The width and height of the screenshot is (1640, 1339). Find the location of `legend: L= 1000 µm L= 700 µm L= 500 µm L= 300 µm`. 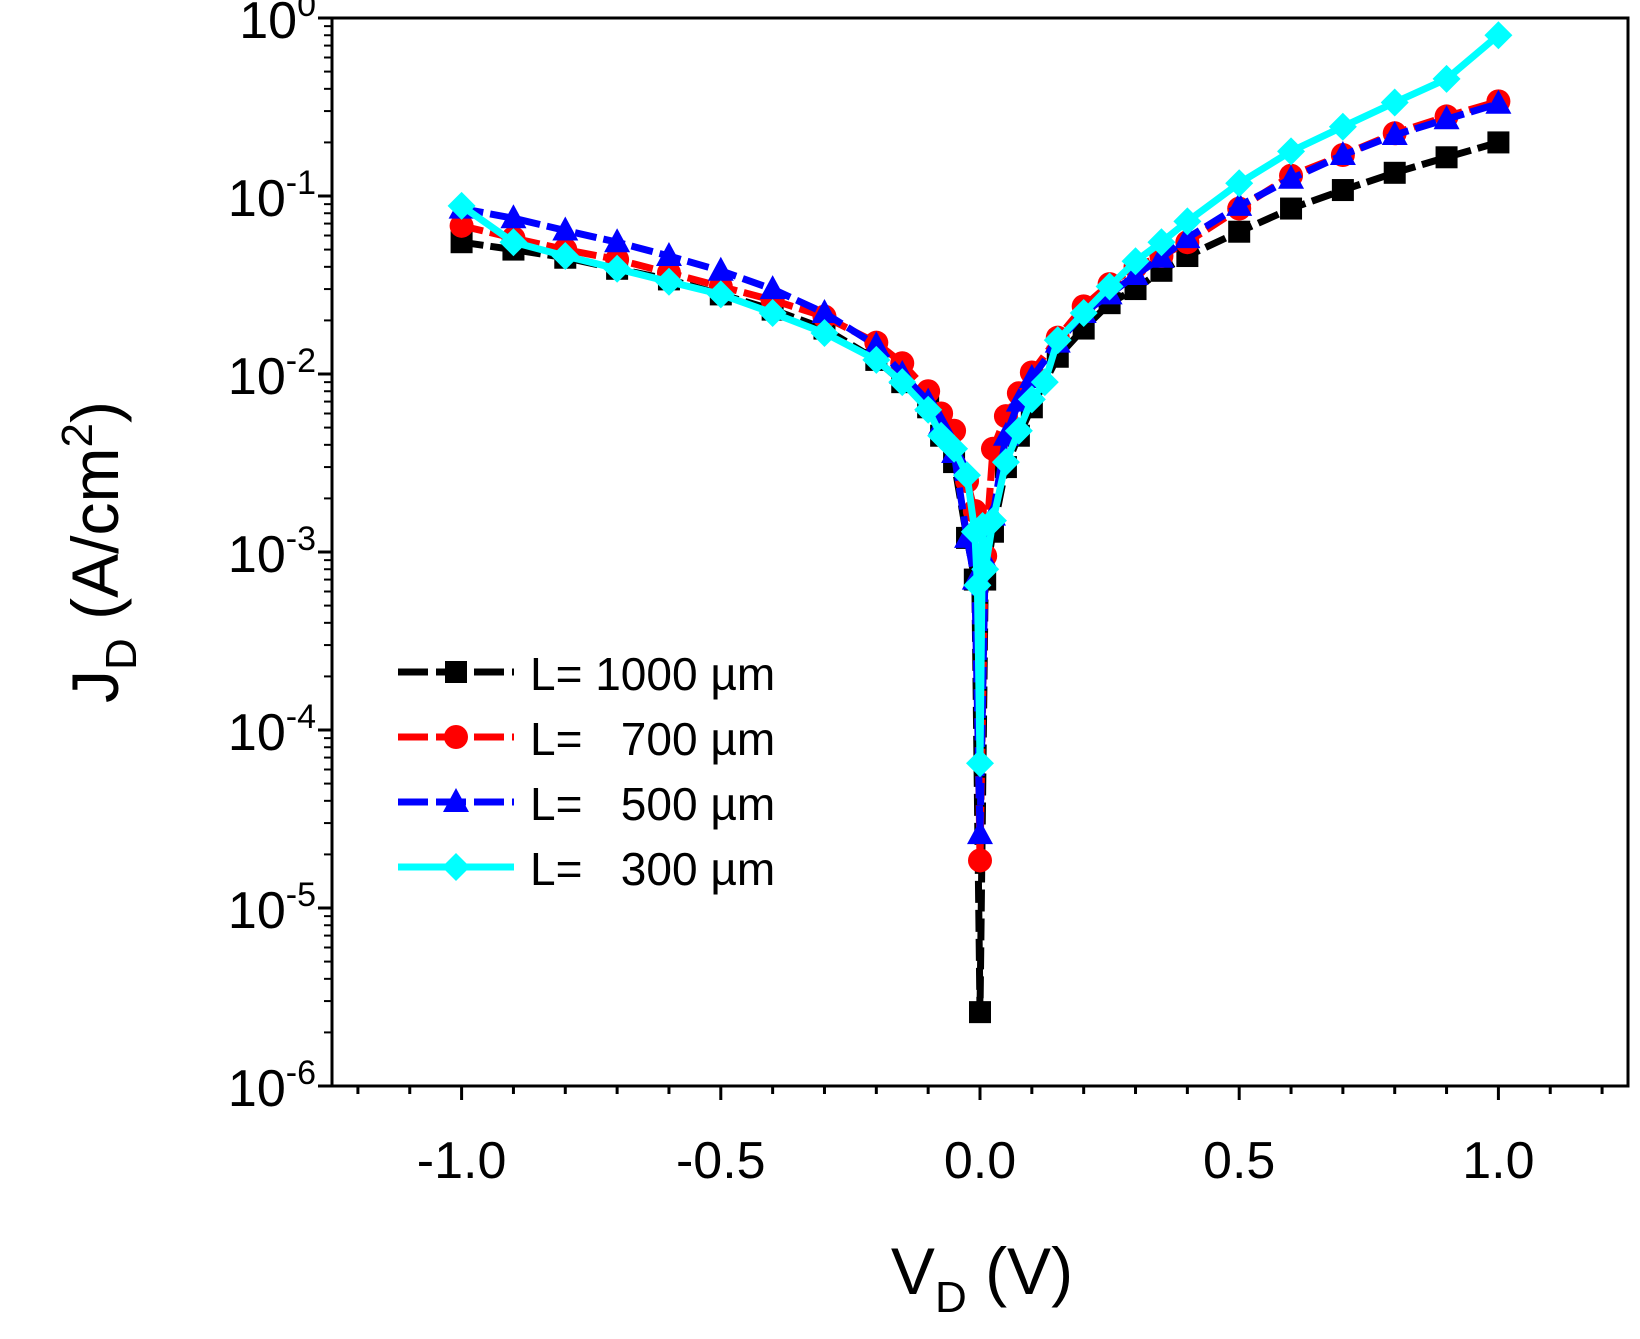

legend: L= 1000 µm L= 700 µm L= 500 µm L= 300 µm is located at coordinates (586, 771).